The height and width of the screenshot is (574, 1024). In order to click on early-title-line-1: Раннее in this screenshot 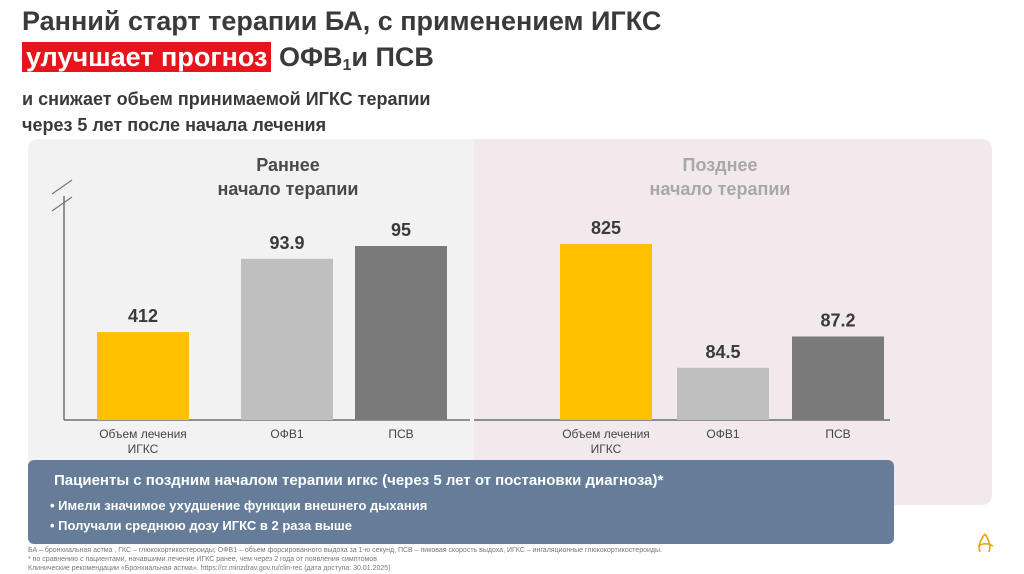, I will do `click(288, 165)`.